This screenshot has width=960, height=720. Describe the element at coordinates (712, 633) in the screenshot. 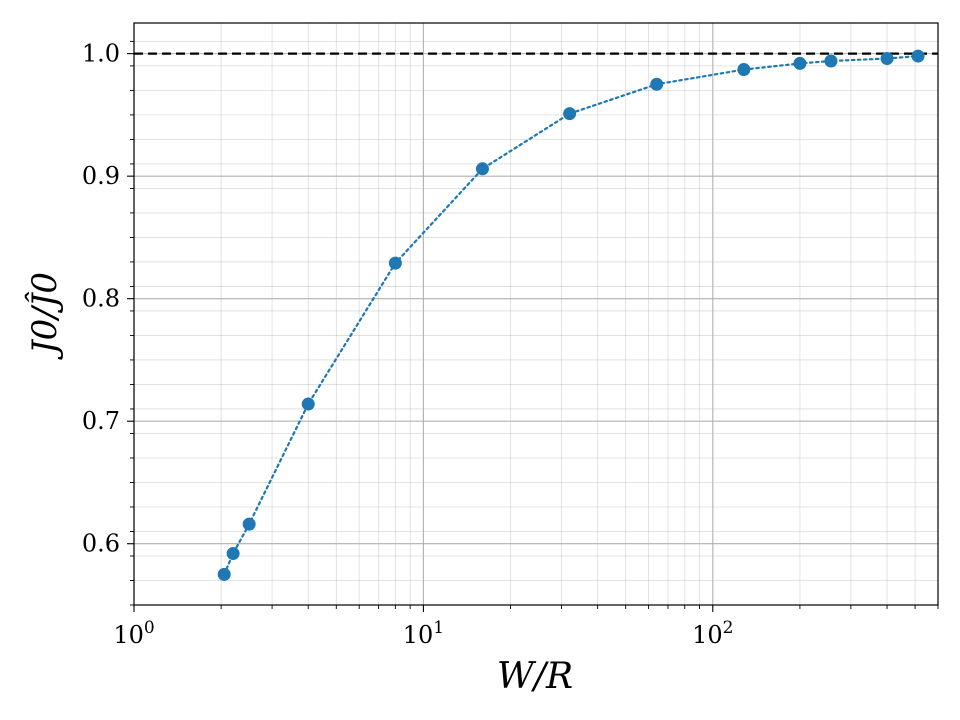

I see `x-tick-label: 10²` at that location.